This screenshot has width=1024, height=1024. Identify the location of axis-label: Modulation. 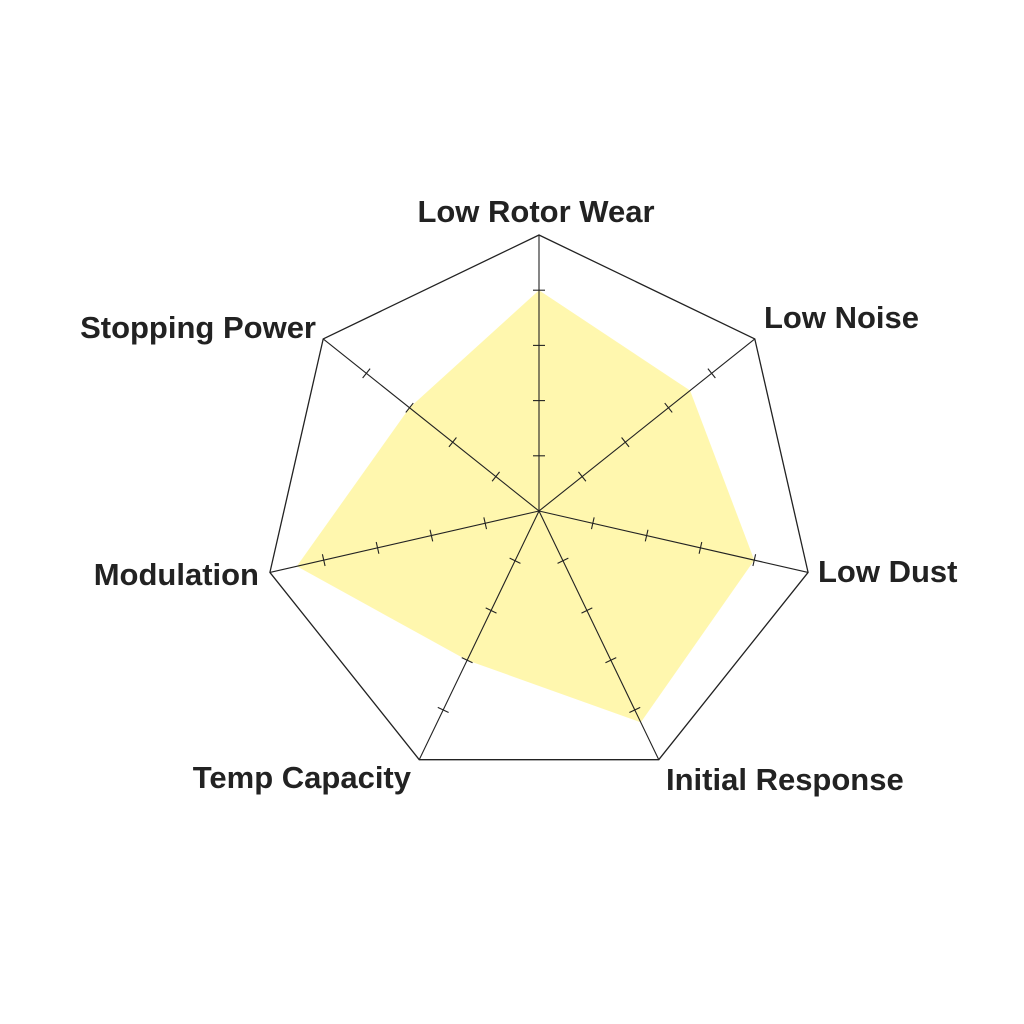
(176, 574).